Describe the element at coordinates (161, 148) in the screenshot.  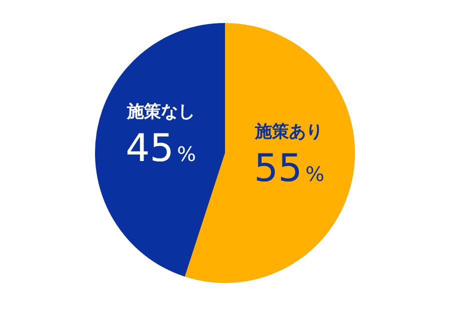
I see `data-label: 45%` at that location.